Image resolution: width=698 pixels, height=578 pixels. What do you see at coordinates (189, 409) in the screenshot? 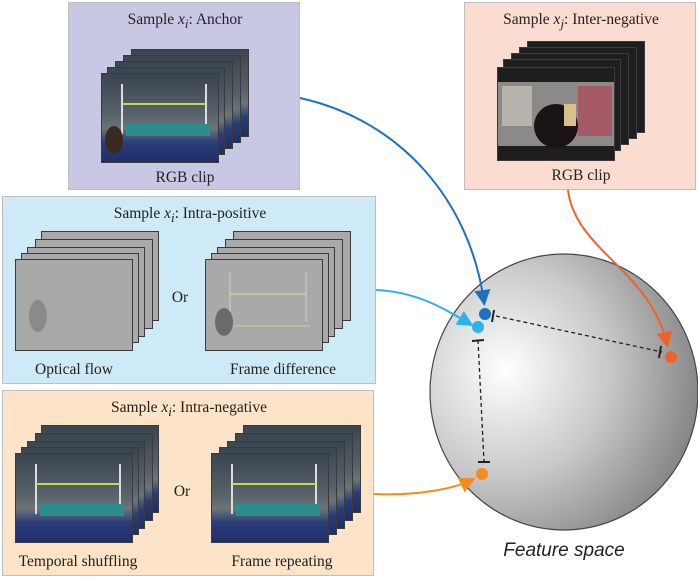
I see `intra-negative-title: Sample xi: Intra-negative` at bounding box center [189, 409].